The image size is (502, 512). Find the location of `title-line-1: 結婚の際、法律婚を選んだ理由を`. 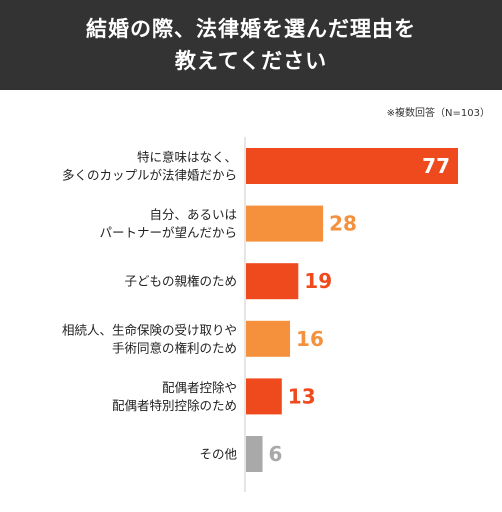

title-line-1: 結婚の際、法律婚を選んだ理由を is located at coordinates (251, 29).